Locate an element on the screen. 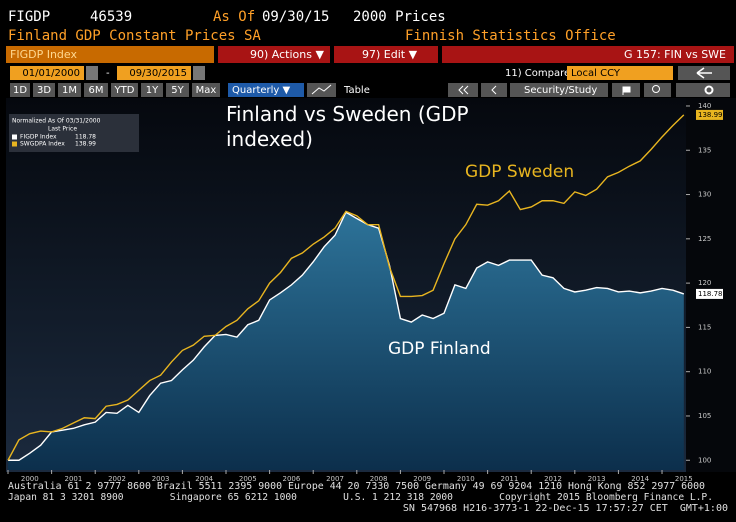  chart-title-box: Finland vs Sweden (GDP indexed) is located at coordinates (347, 126).